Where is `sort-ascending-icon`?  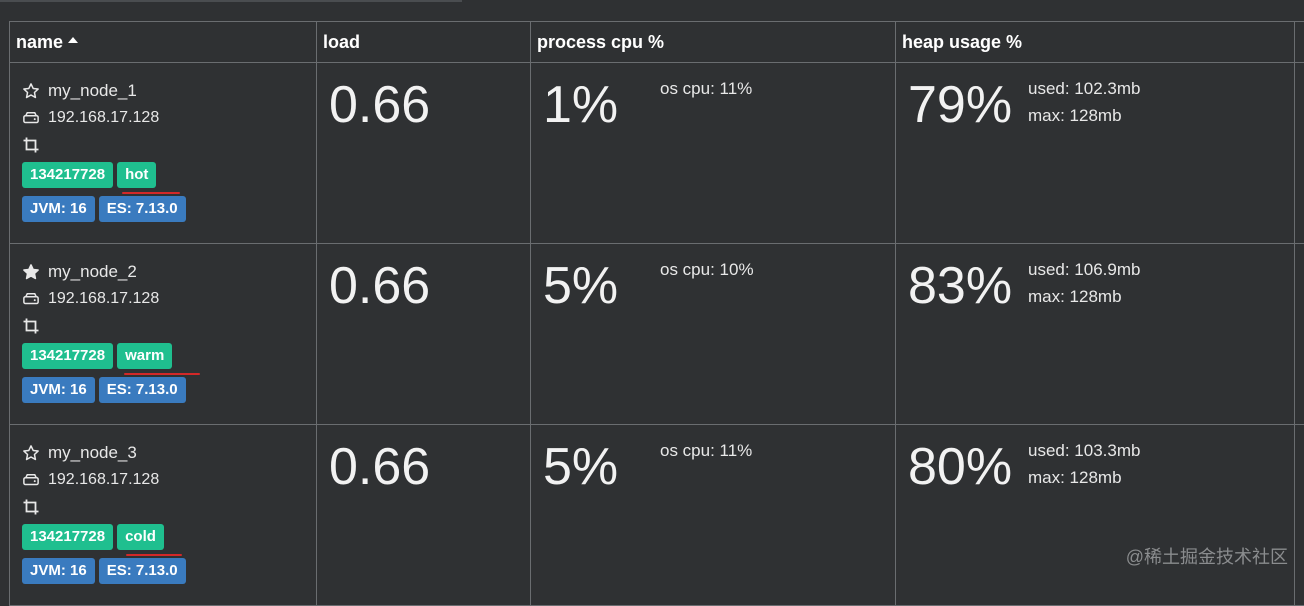 sort-ascending-icon is located at coordinates (73, 40).